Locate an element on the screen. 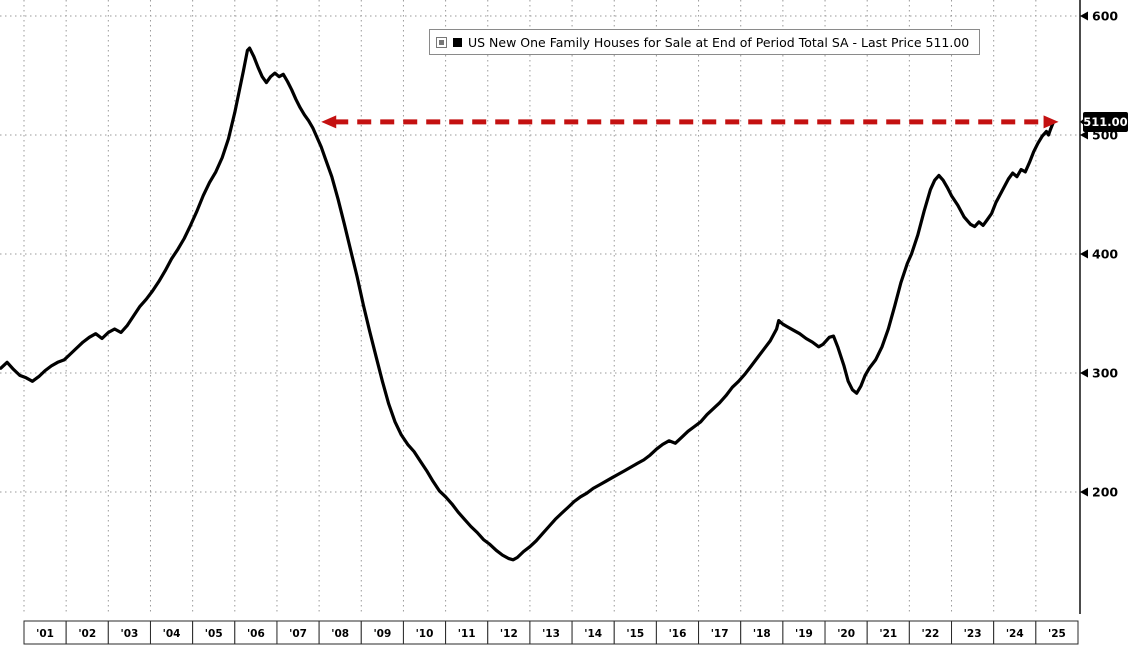 This screenshot has height=645, width=1128. year-label: '02 is located at coordinates (87, 634).